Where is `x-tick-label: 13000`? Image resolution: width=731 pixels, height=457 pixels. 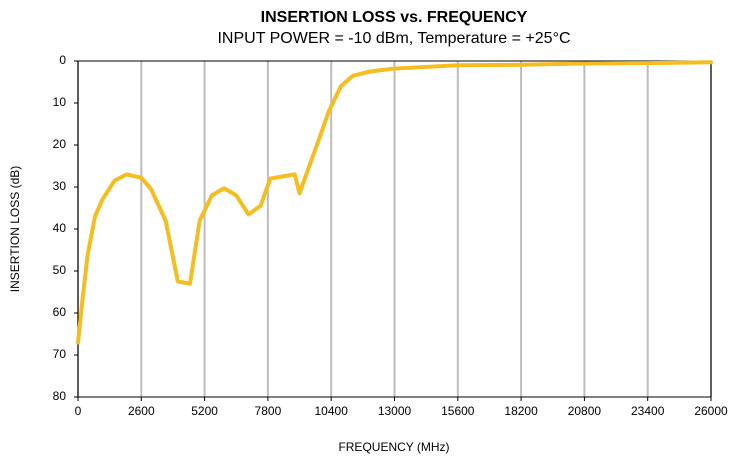 x-tick-label: 13000 is located at coordinates (395, 411).